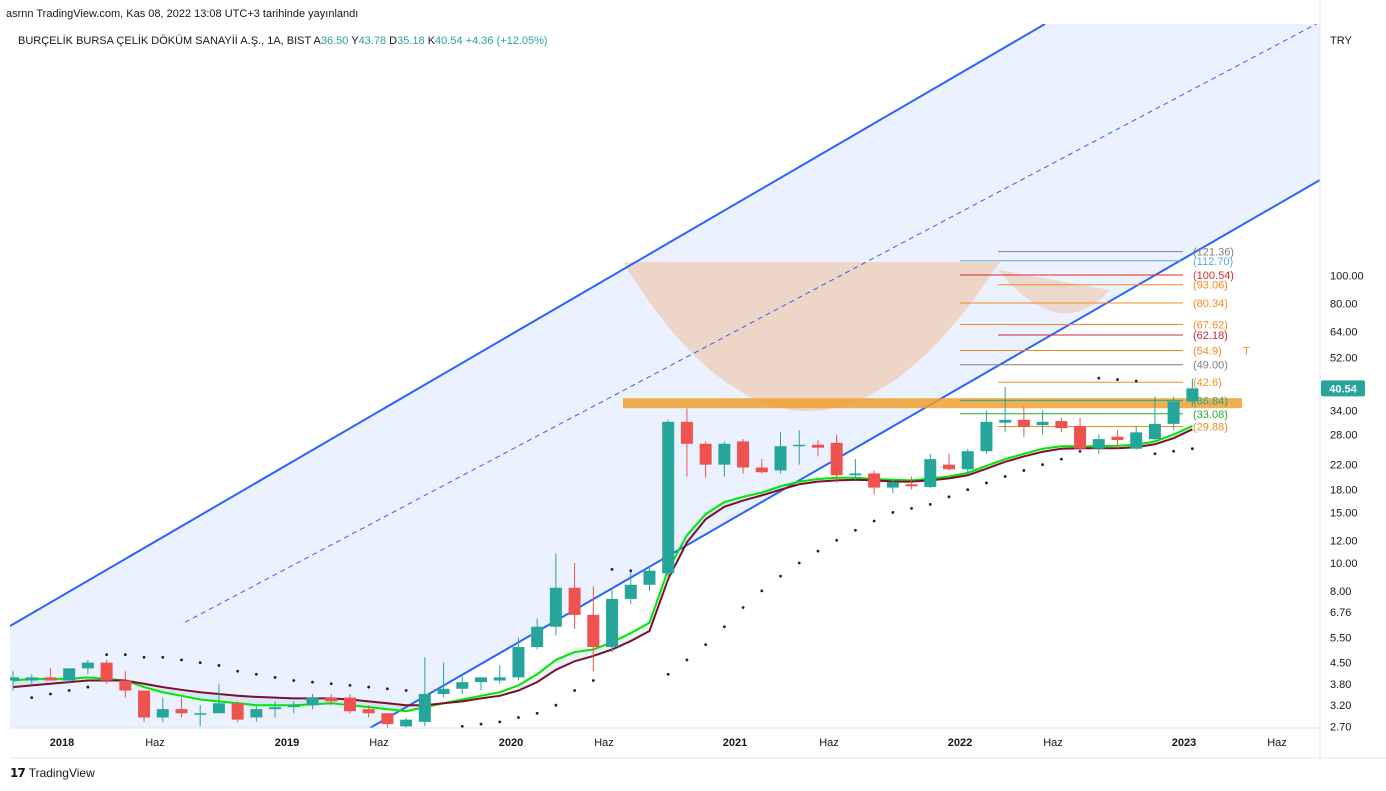  What do you see at coordinates (932, 403) in the screenshot?
I see `resistance-zone` at bounding box center [932, 403].